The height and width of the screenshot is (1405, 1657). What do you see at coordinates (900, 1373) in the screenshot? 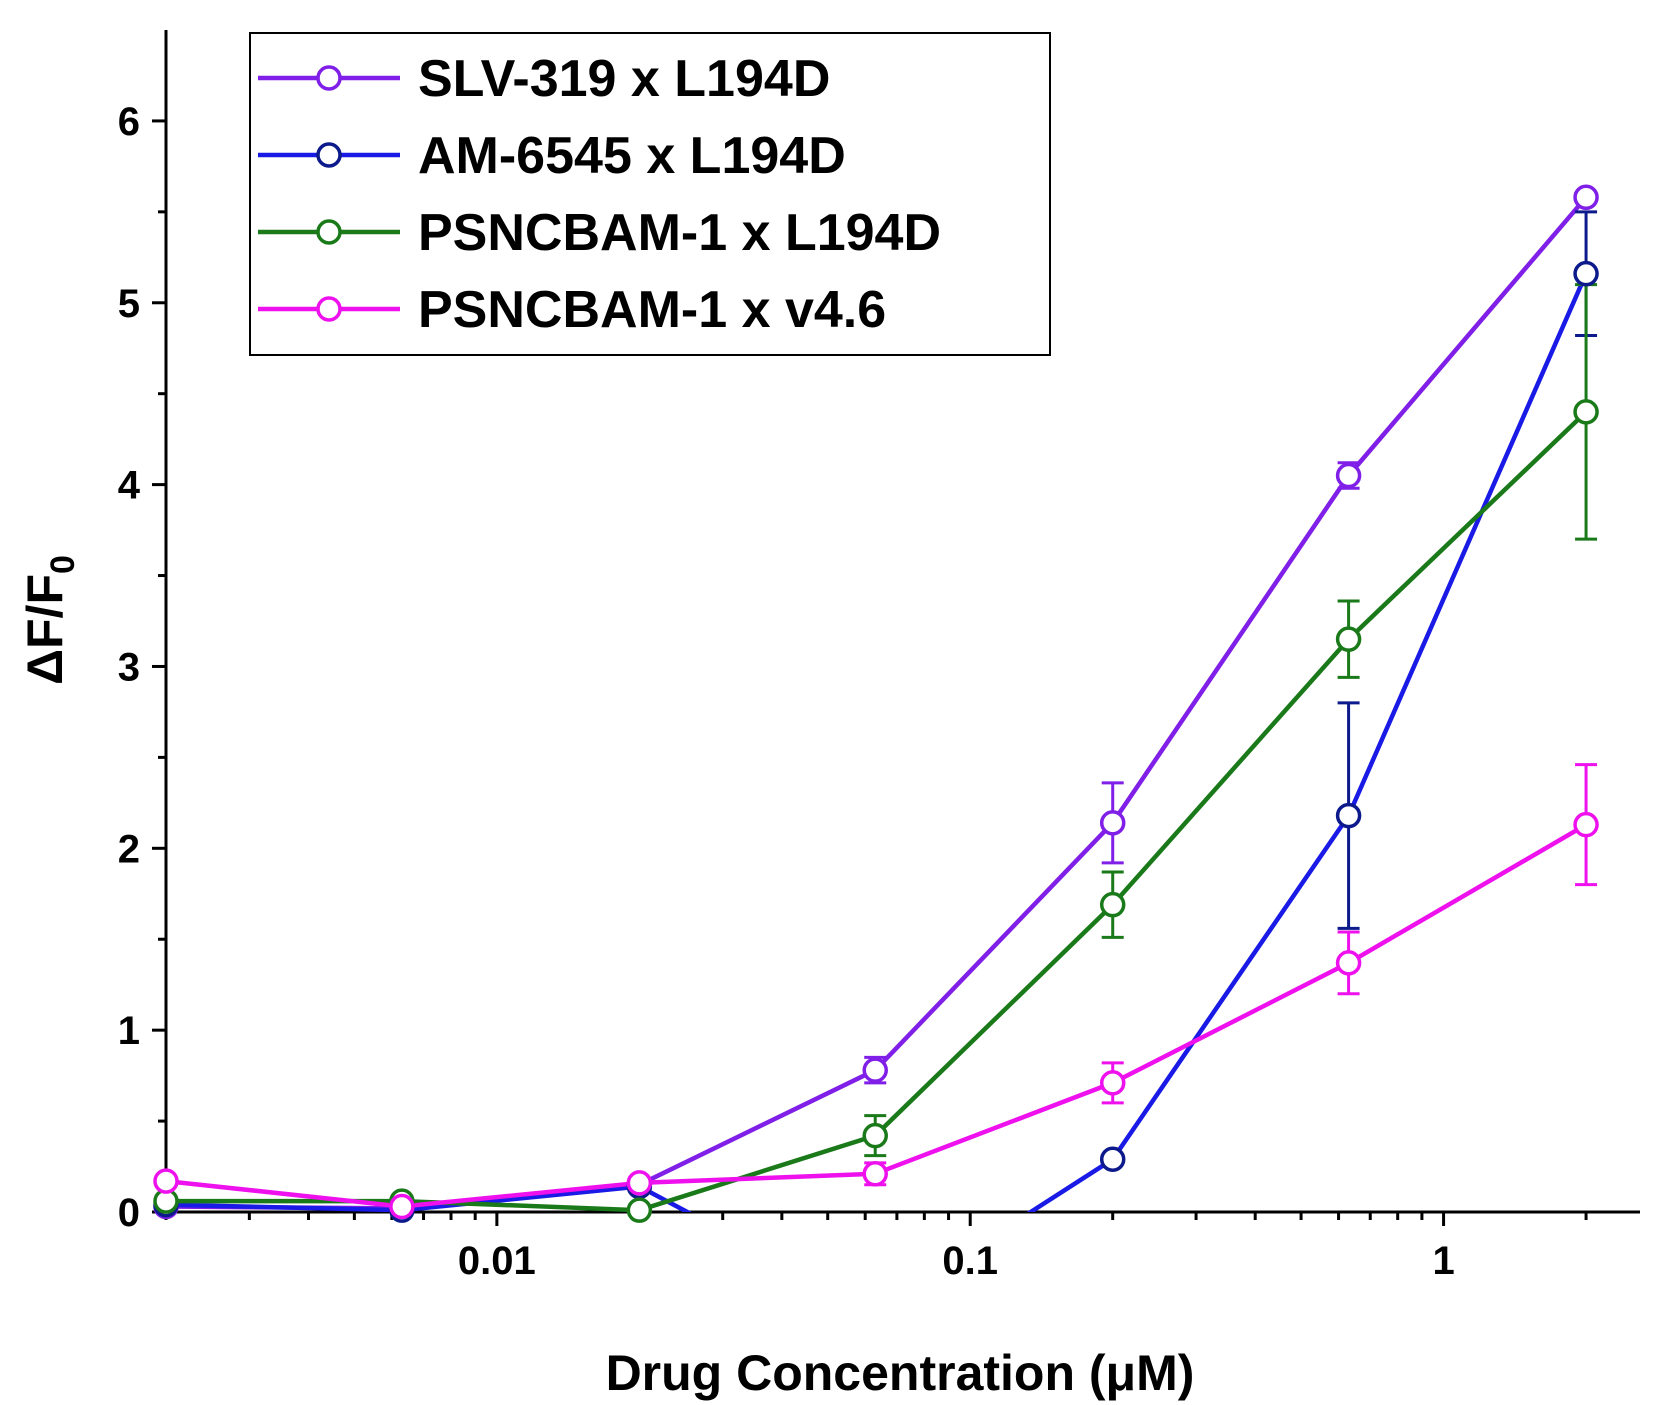
I see `x-axis-title: Drug Concentration (μM)` at bounding box center [900, 1373].